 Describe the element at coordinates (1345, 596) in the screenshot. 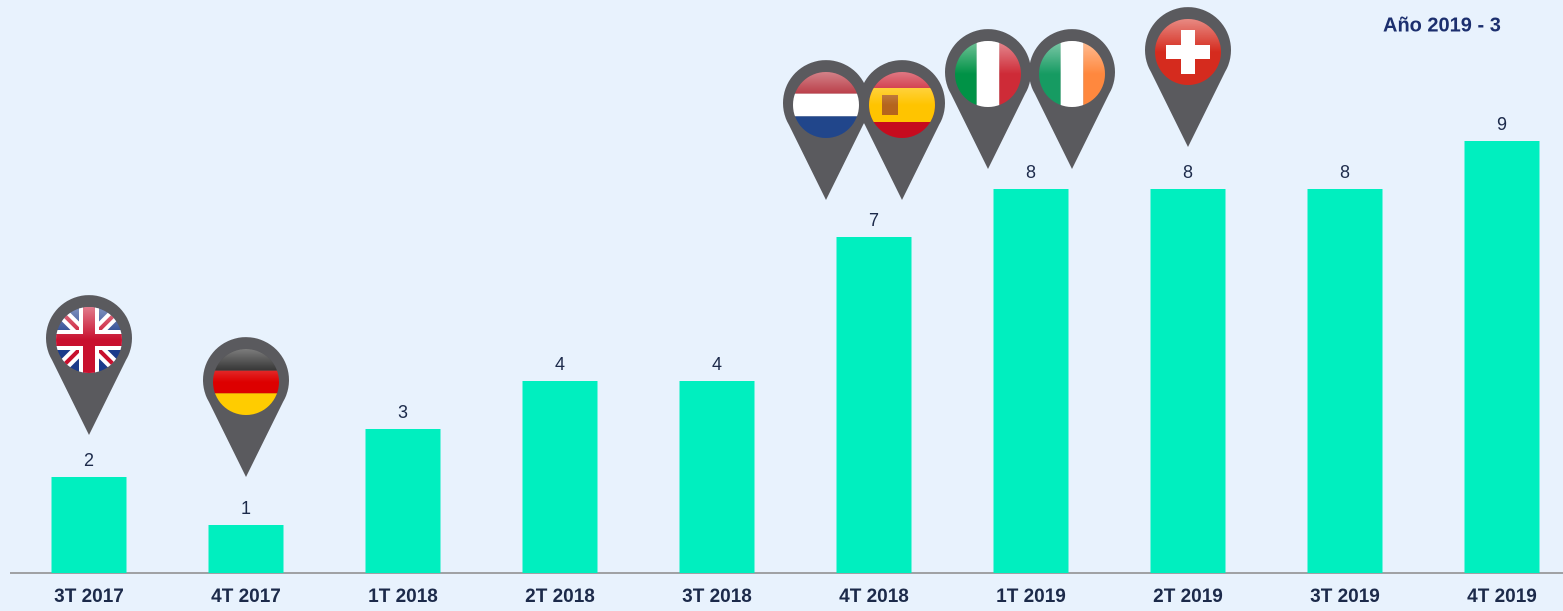

I see `x-tick-label: 3T 2019` at that location.